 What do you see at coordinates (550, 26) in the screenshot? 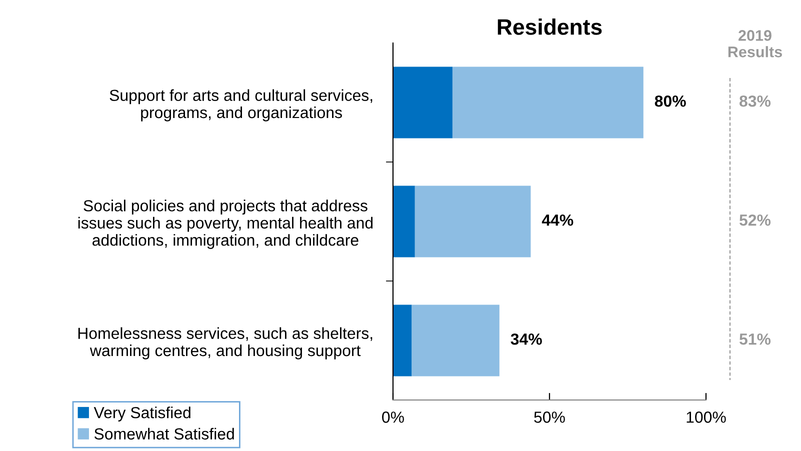
I see `chart-title: Residents` at bounding box center [550, 26].